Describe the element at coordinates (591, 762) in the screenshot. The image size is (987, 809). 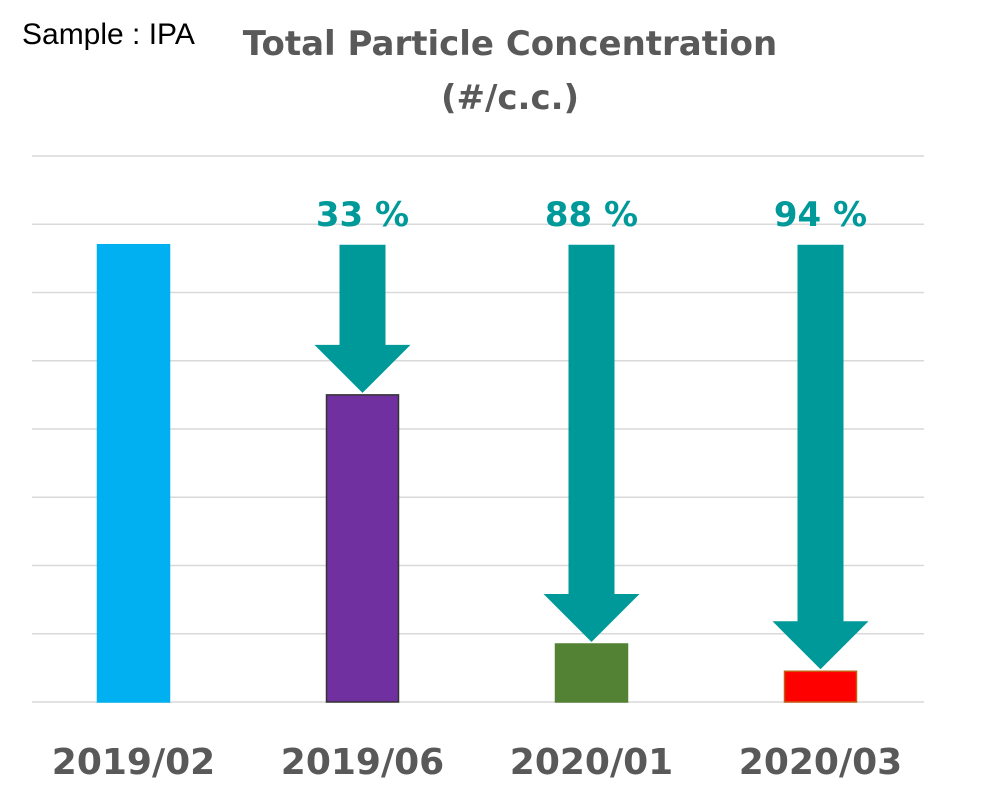
I see `x-tick-label: 2020/01` at that location.